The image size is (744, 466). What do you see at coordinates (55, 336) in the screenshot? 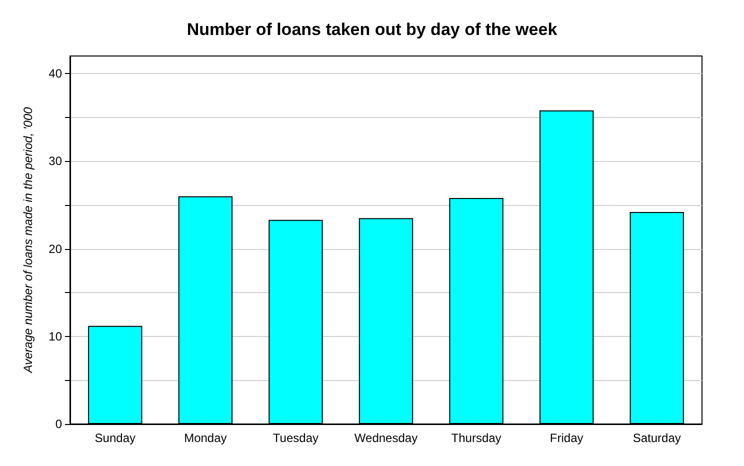
I see `y-tick-label: 10` at bounding box center [55, 336].